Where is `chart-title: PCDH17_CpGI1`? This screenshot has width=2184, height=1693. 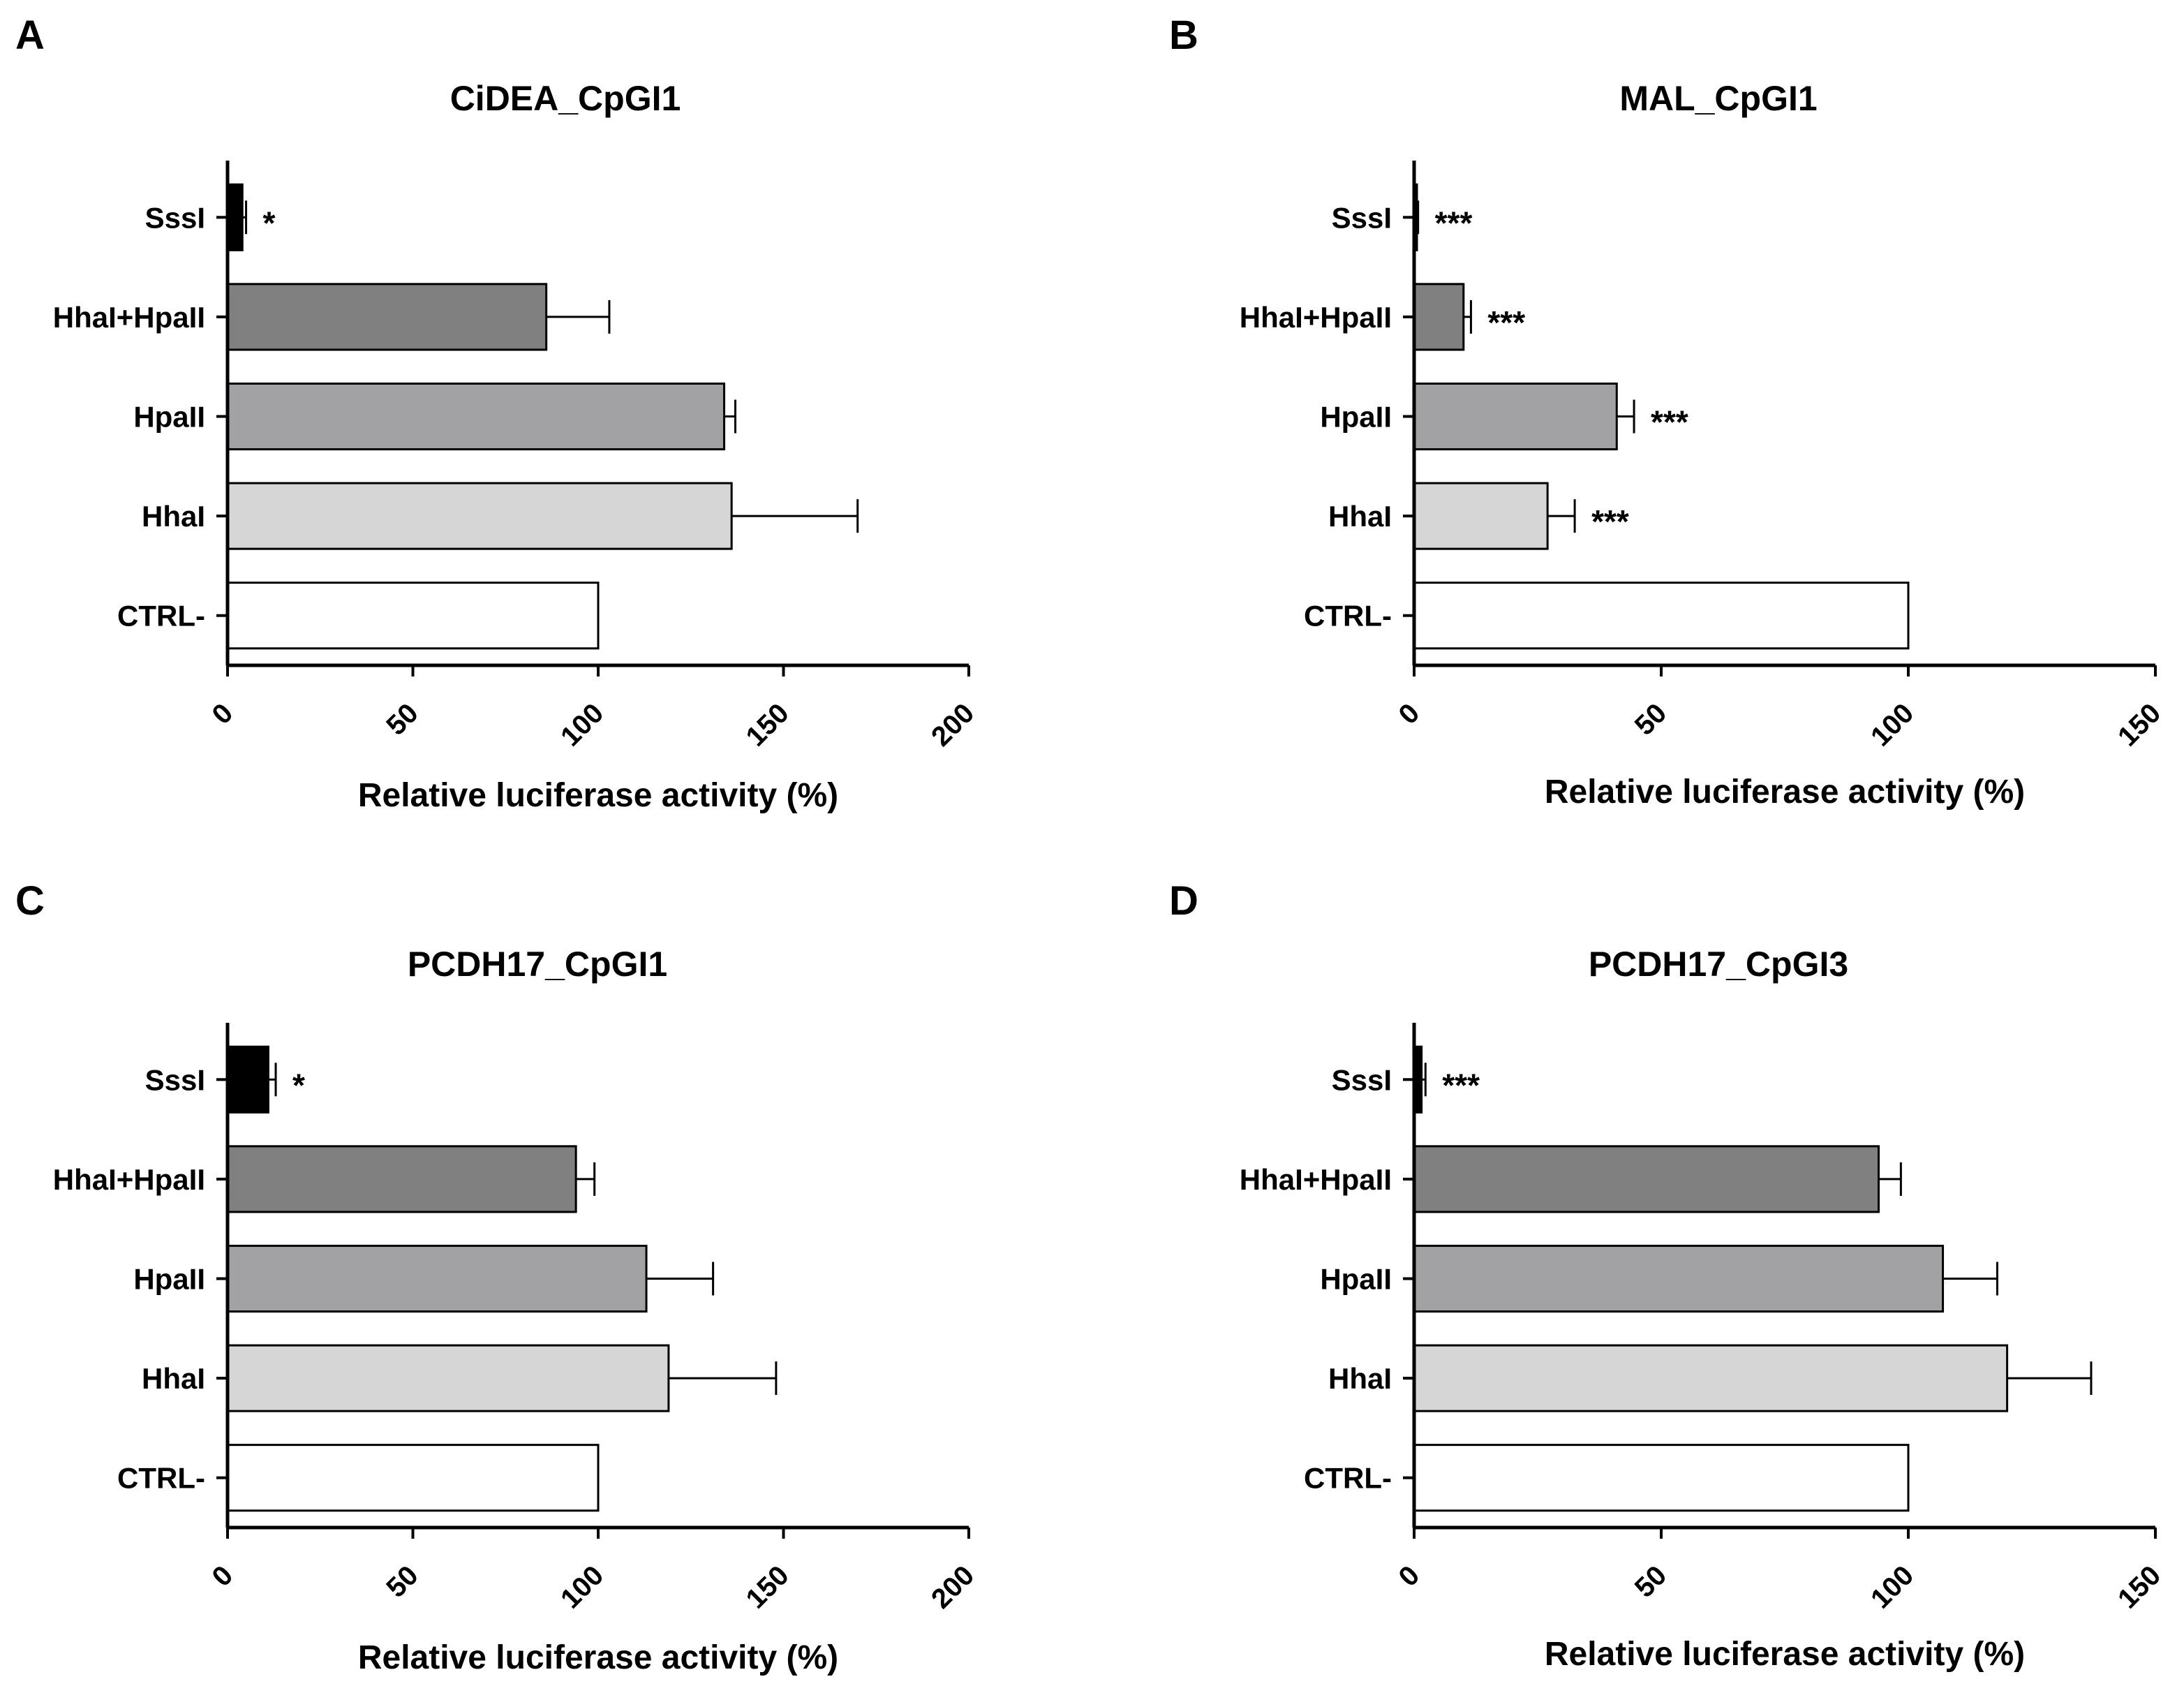
chart-title: PCDH17_CpGI1 is located at coordinates (537, 964).